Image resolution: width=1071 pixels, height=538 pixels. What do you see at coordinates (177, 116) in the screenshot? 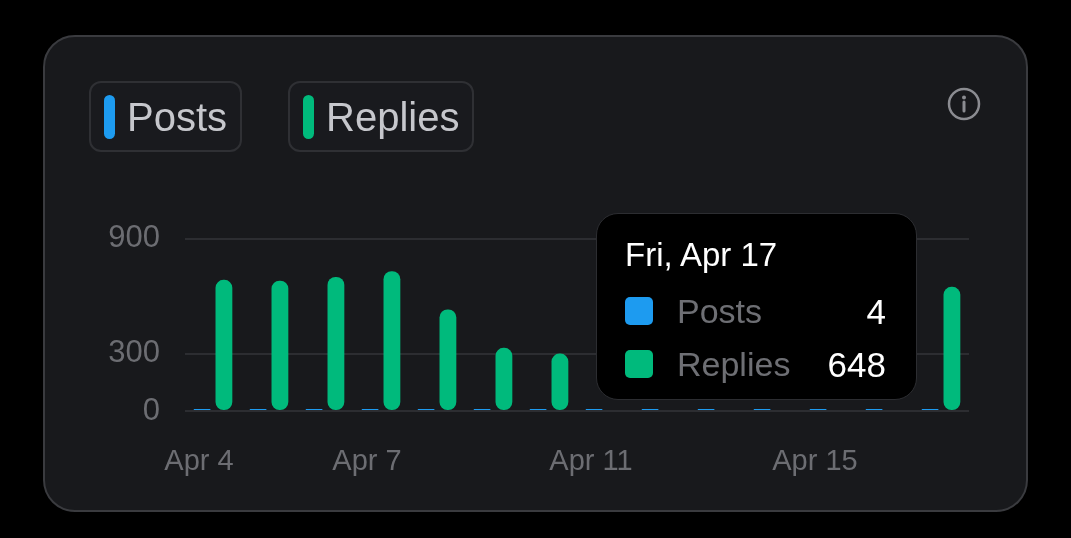
I see `legend-label: Posts` at bounding box center [177, 116].